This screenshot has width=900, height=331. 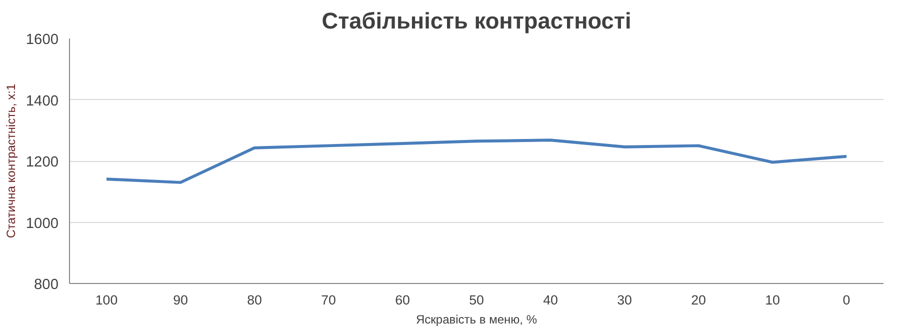 I want to click on x-tick-label: 0, so click(x=846, y=300).